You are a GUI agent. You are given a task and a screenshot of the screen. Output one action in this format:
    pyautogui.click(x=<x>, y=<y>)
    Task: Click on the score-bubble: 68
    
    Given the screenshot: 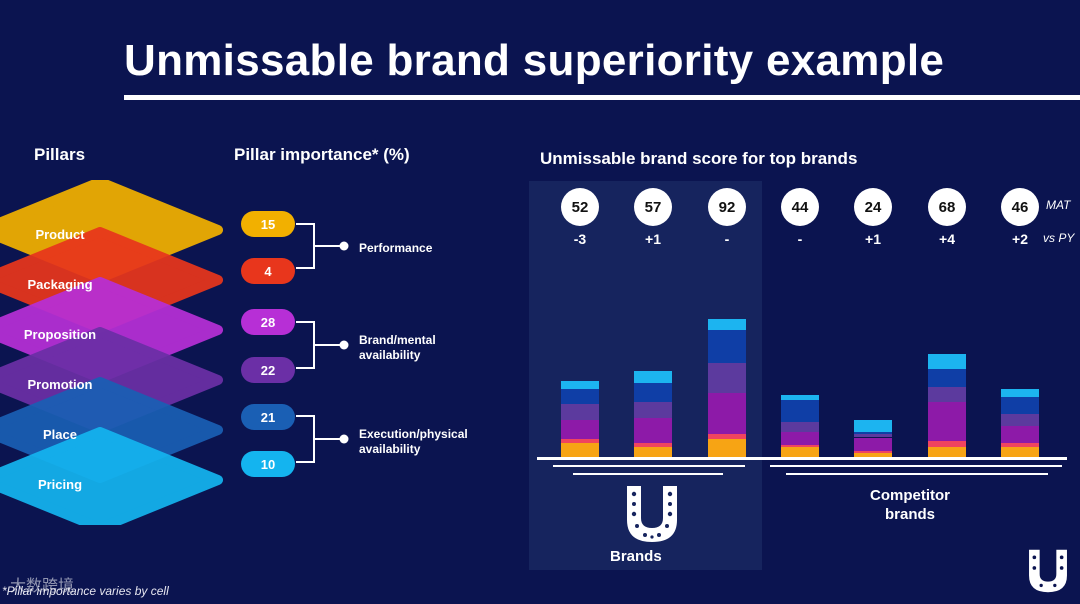 What is the action you would take?
    pyautogui.click(x=947, y=207)
    